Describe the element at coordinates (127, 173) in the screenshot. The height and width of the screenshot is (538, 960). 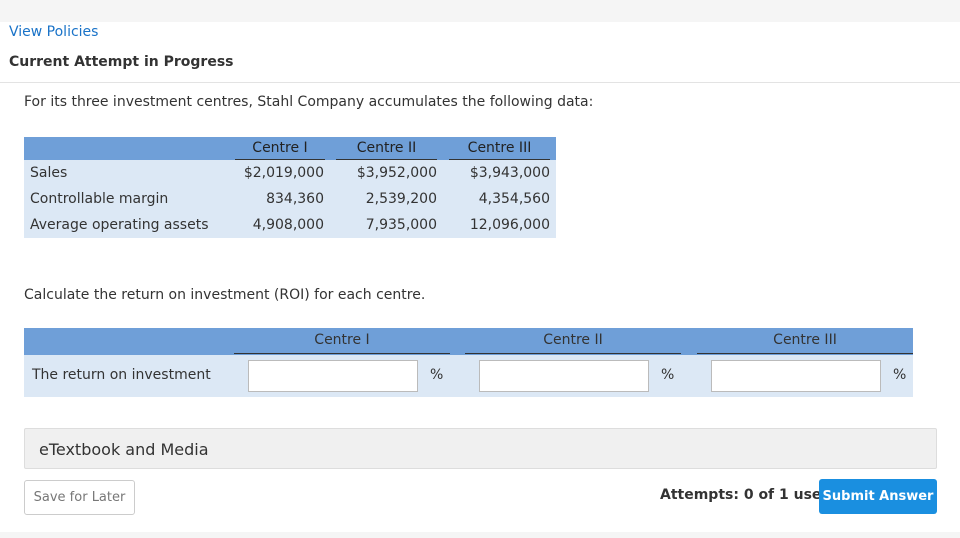
I see `cell-label: Sales` at that location.